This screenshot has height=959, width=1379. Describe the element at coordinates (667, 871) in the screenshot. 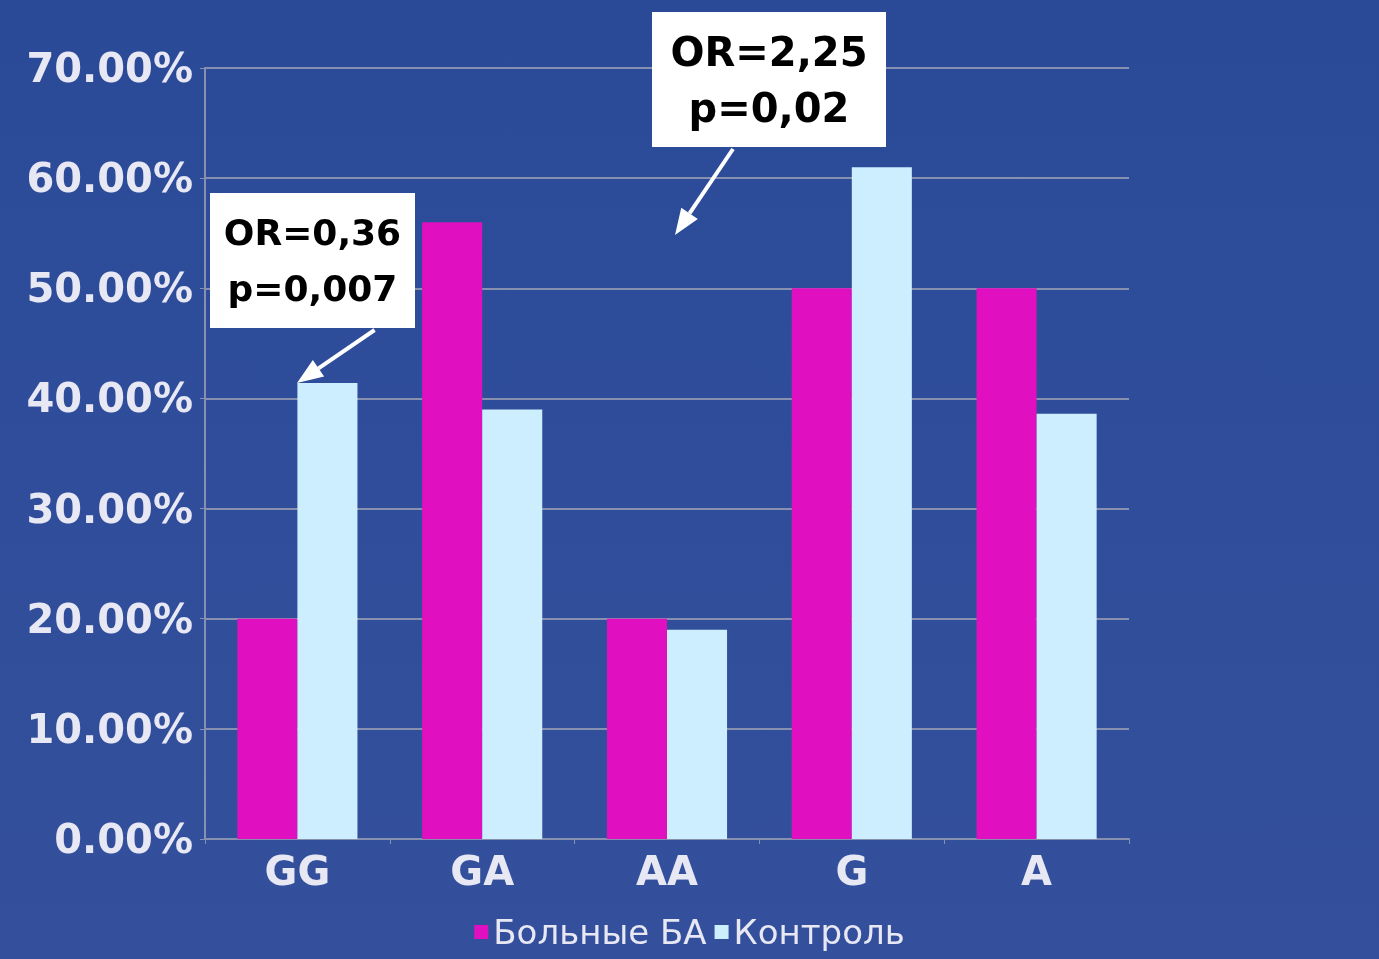

I see `x-tick-label: AA` at that location.